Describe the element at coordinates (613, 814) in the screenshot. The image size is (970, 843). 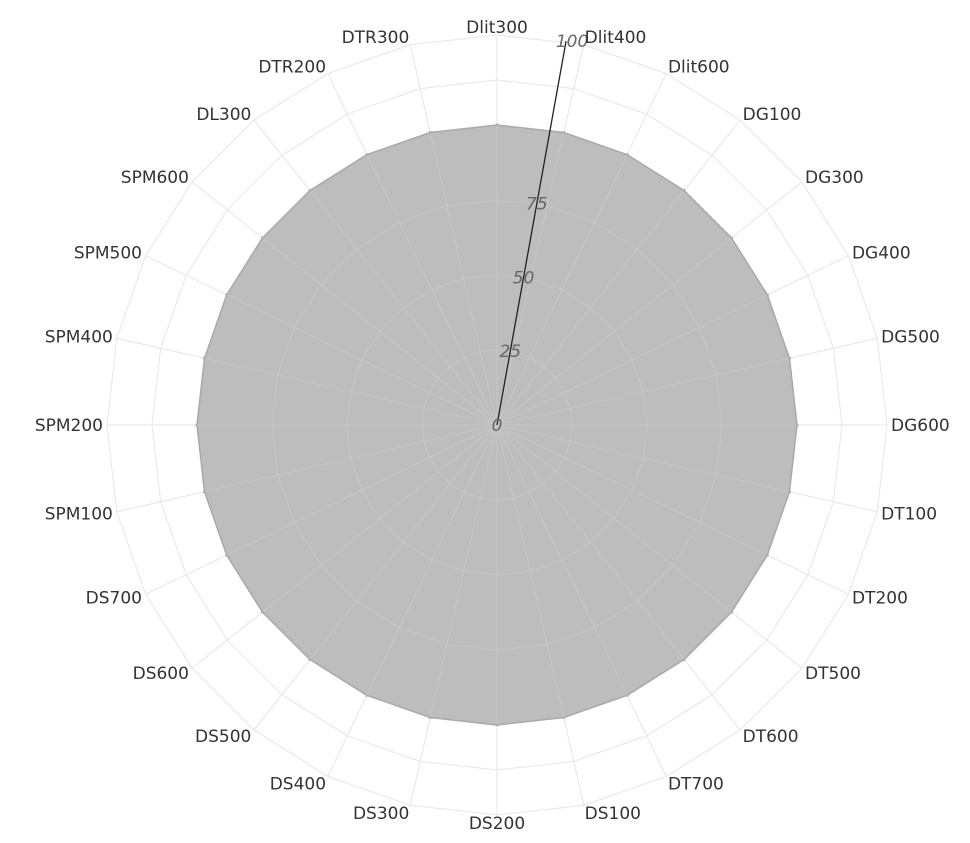
I see `category-label: DS100` at that location.